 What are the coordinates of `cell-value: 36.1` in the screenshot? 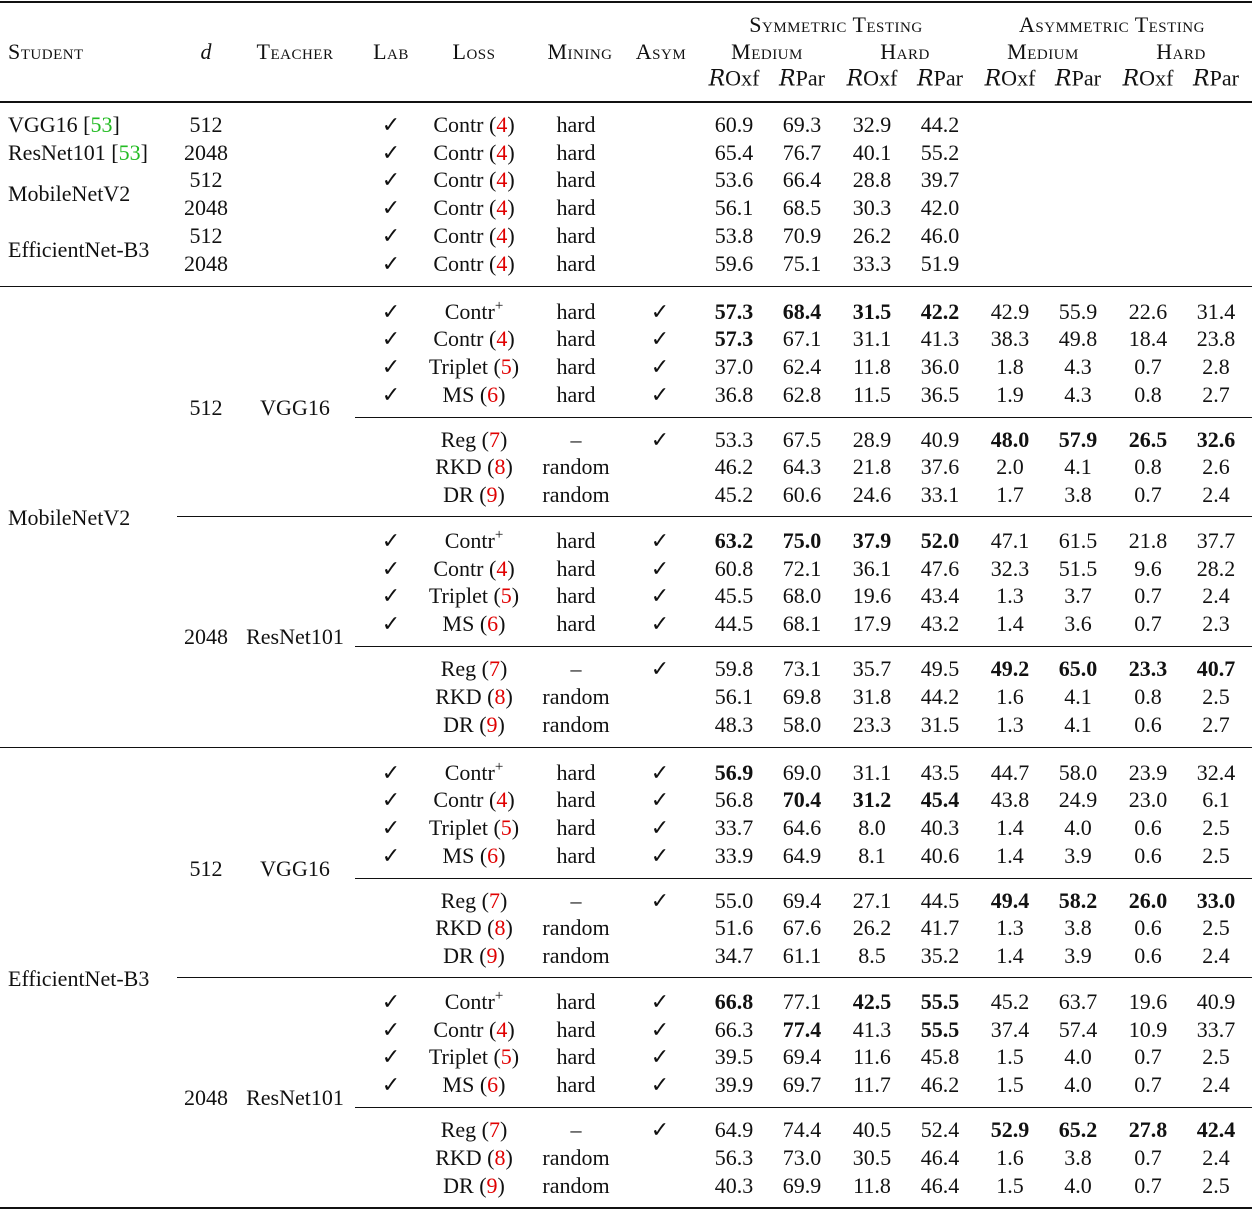 It's located at (872, 568).